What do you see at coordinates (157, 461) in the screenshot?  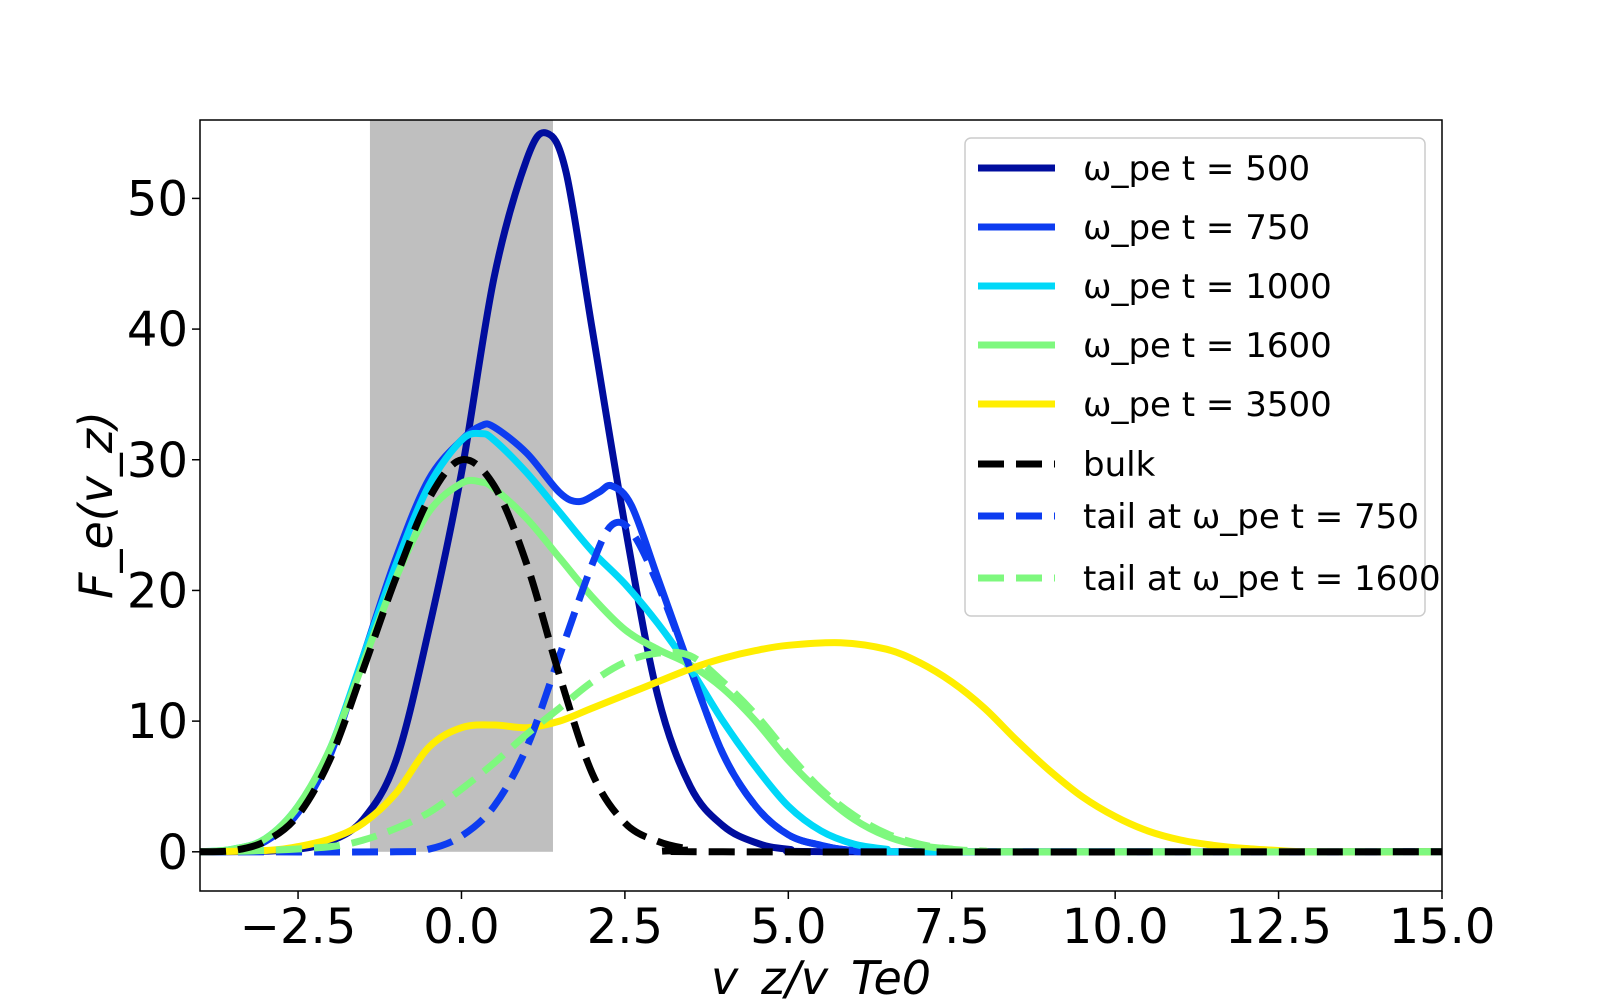 I see `y-tick-label: 30` at bounding box center [157, 461].